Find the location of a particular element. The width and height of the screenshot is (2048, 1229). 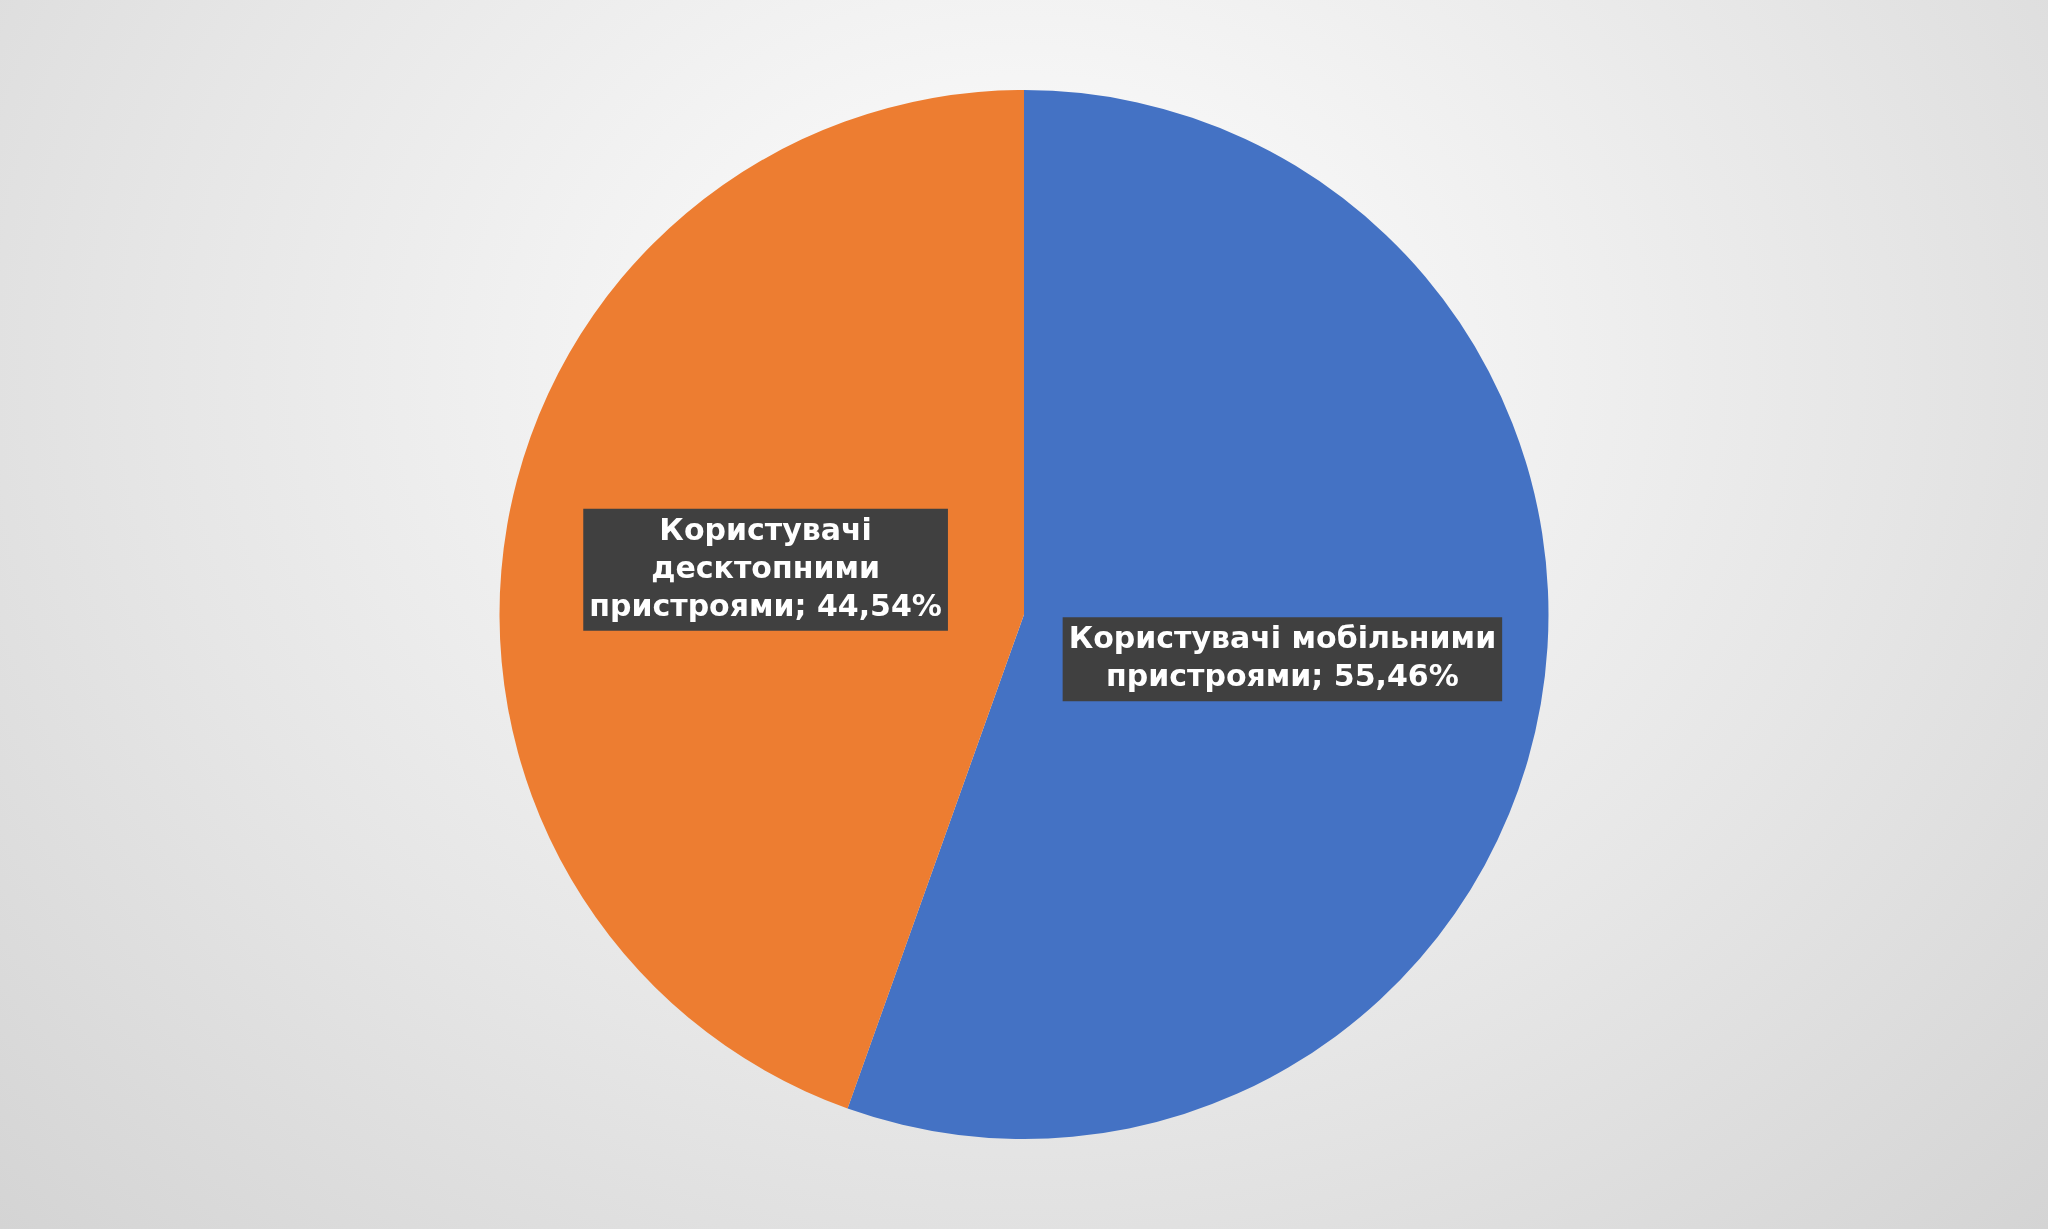

slice-label: Користувачі мобільними пристроями; 55,46% is located at coordinates (1282, 657).